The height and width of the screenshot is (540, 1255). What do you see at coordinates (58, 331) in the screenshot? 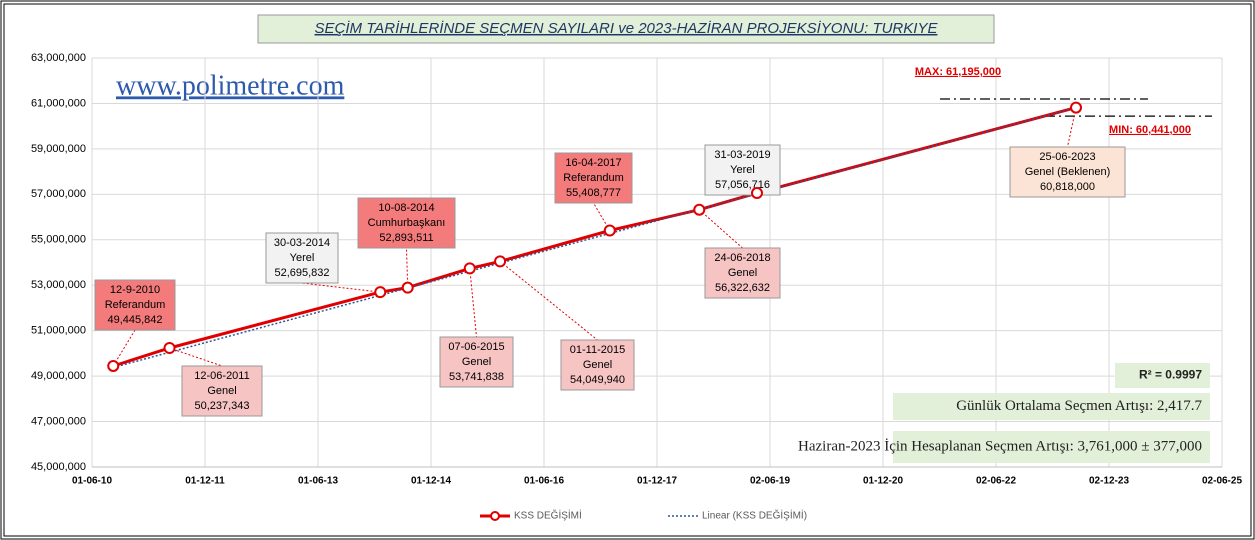
I see `y-tick-label: 51,000,000` at bounding box center [58, 331].